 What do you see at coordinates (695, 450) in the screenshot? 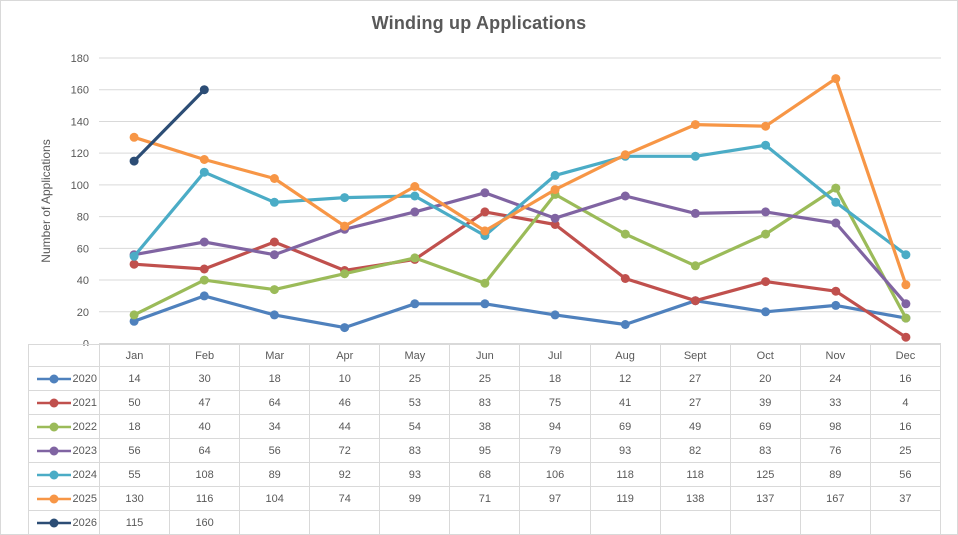
I see `value-cell: 82` at bounding box center [695, 450].